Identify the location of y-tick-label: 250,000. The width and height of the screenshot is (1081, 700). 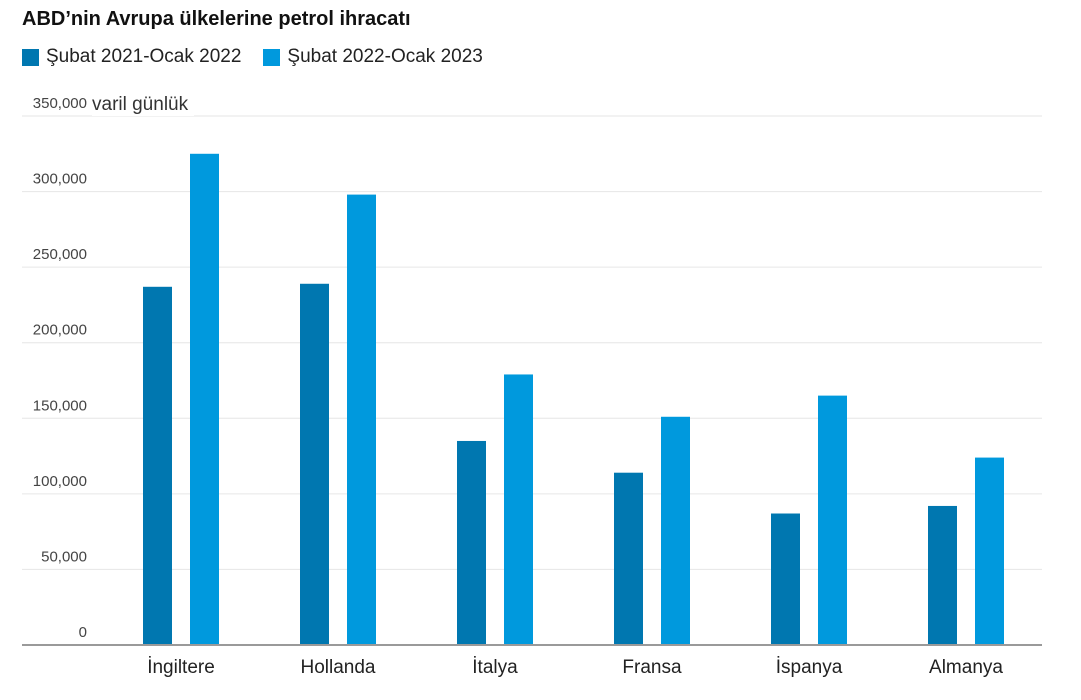
(60, 254).